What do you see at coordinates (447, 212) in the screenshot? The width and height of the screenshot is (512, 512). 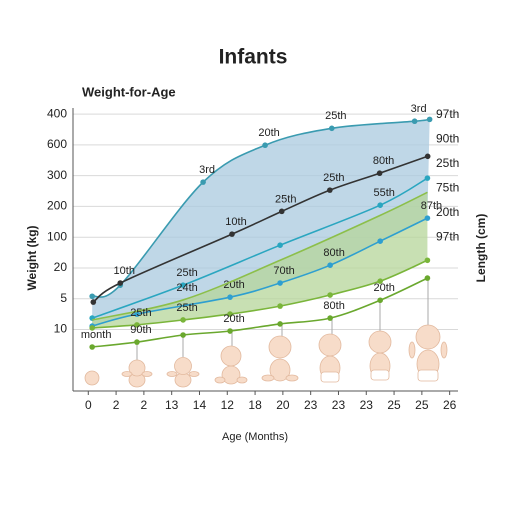 I see `right-label: 20th` at bounding box center [447, 212].